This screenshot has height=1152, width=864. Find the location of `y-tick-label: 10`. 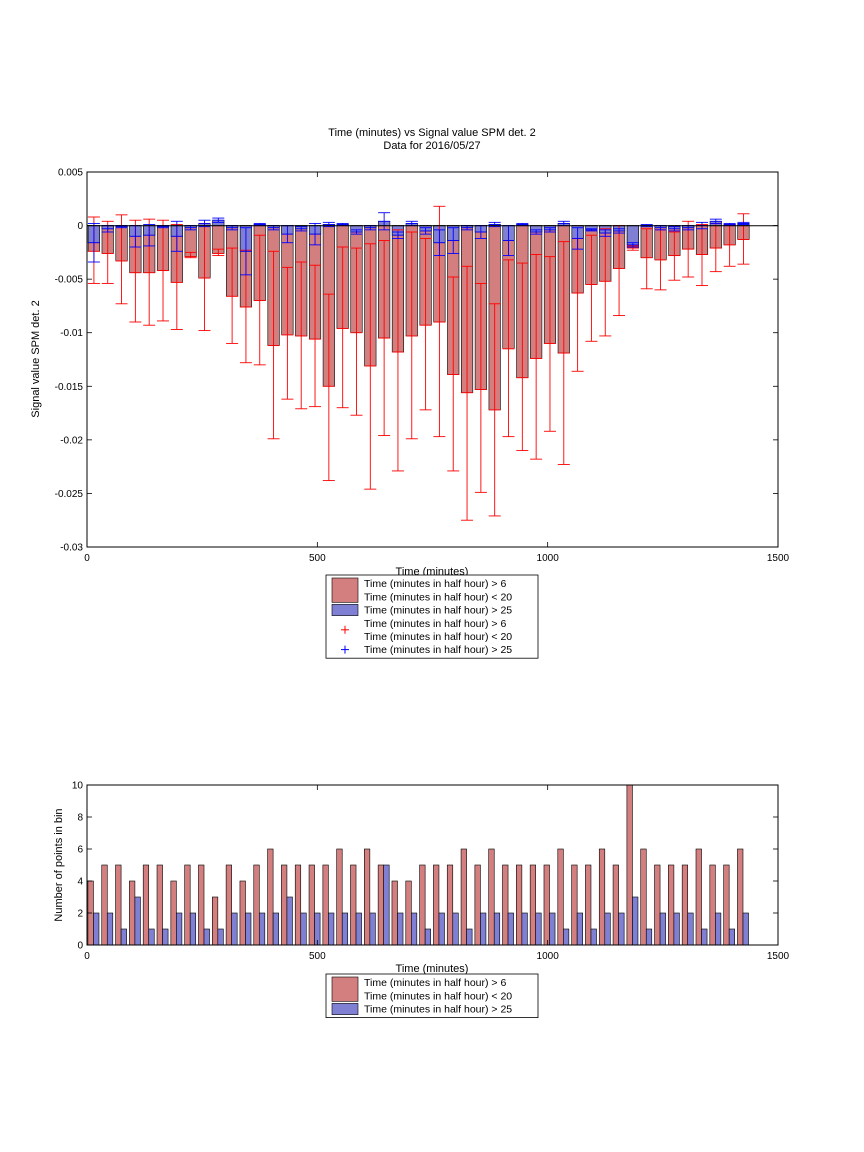

y-tick-label: 10 is located at coordinates (78, 786).